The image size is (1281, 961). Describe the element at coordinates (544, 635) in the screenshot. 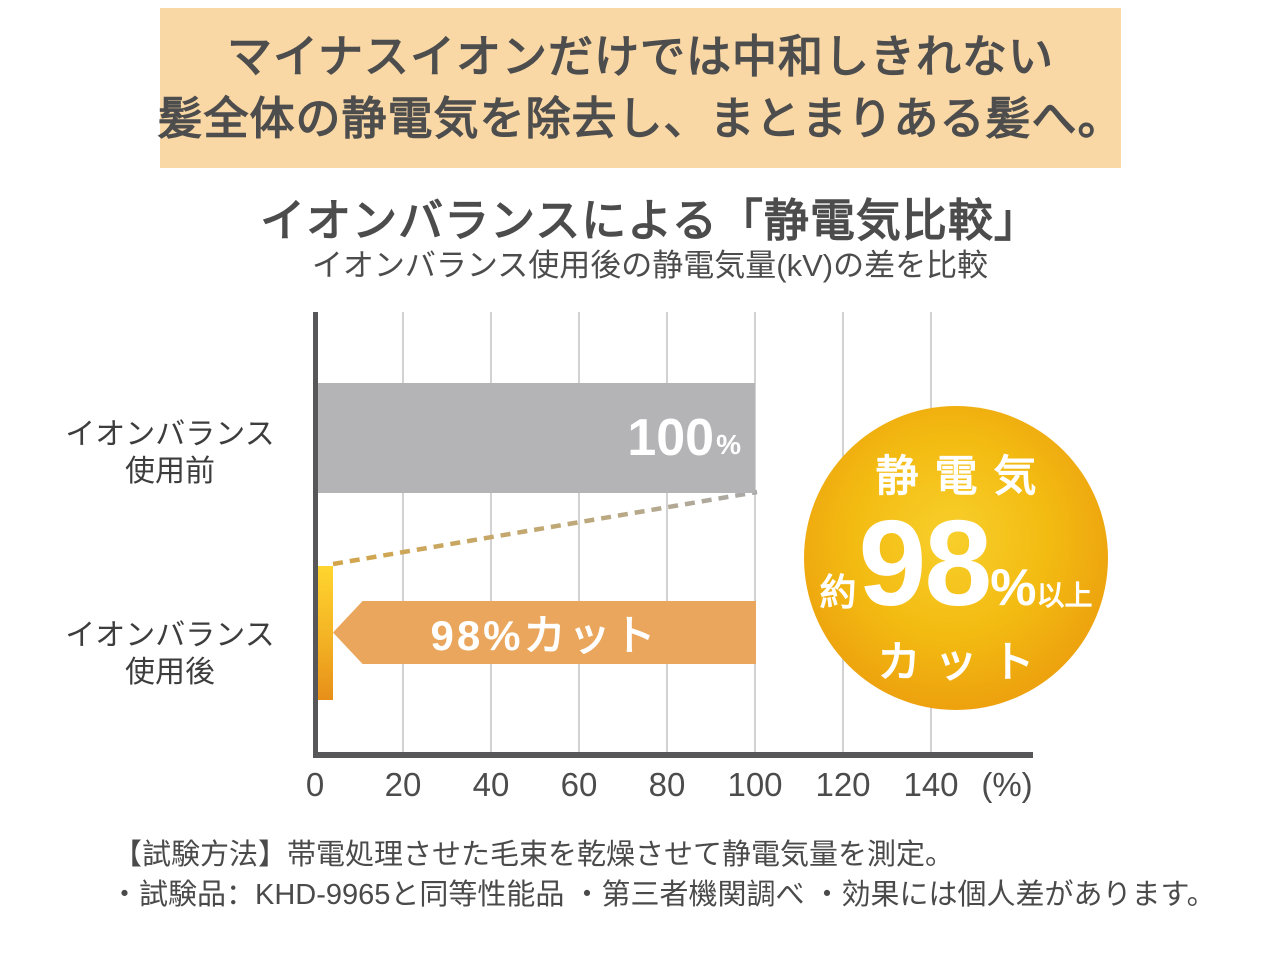

I see `cut-arrow-label: 98%カット` at that location.